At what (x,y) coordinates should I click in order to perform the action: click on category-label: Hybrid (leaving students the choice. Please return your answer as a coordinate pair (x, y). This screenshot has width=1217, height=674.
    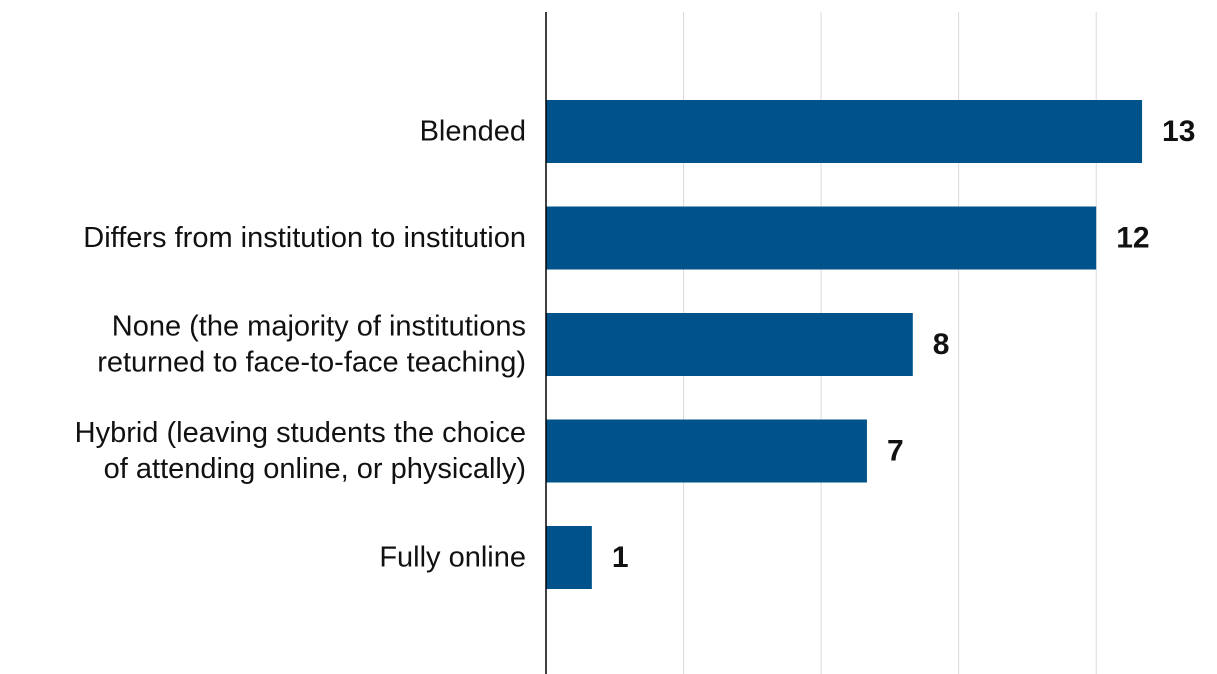
    Looking at the image, I should click on (300, 433).